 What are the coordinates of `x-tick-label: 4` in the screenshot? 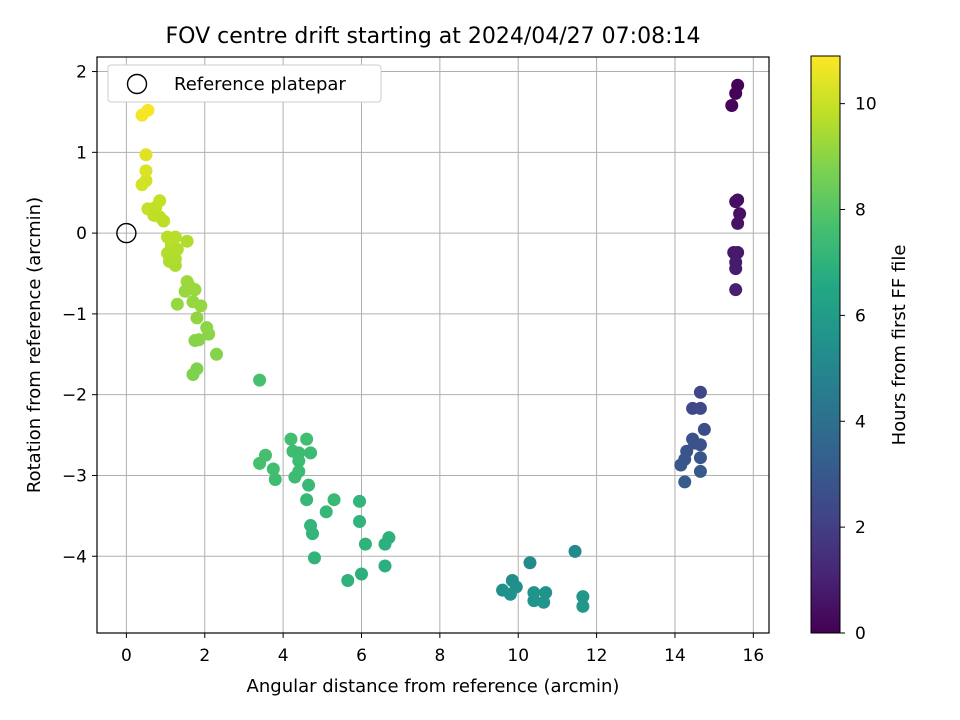 It's located at (283, 656).